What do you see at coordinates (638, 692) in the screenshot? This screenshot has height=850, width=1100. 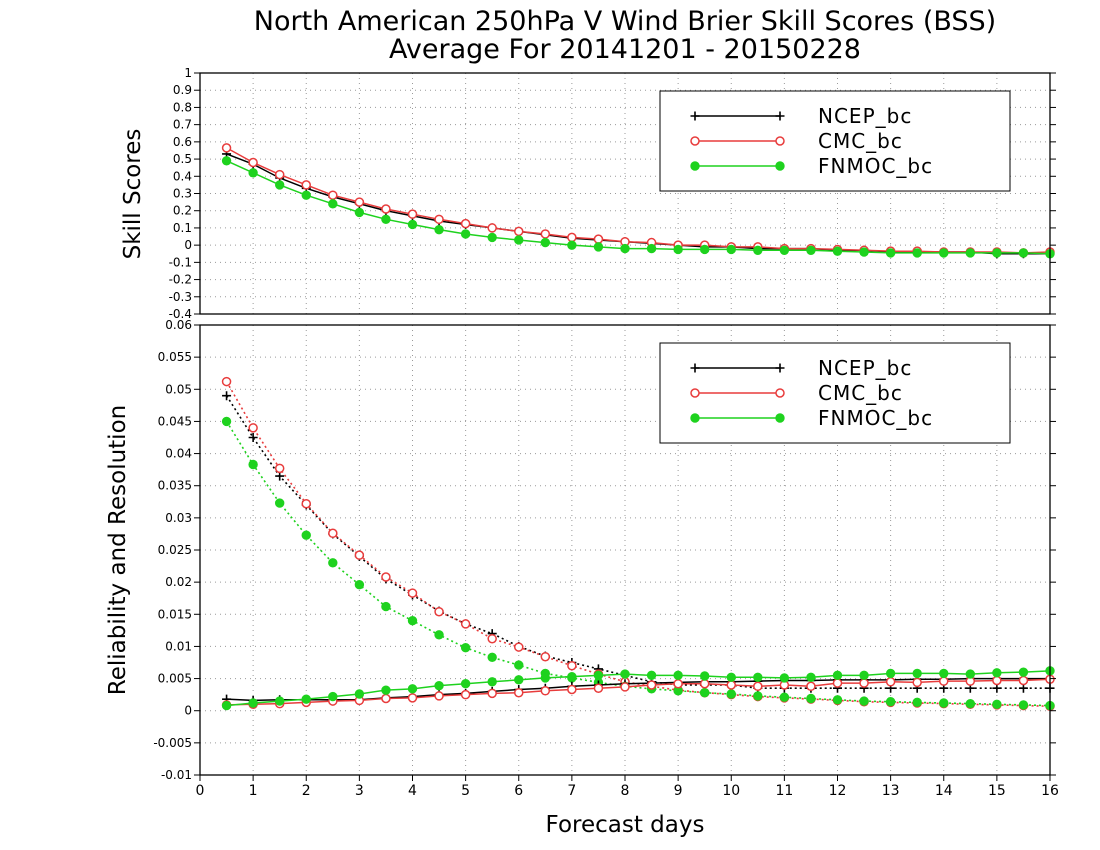 I see `series-CMC_bc-reliability` at bounding box center [638, 692].